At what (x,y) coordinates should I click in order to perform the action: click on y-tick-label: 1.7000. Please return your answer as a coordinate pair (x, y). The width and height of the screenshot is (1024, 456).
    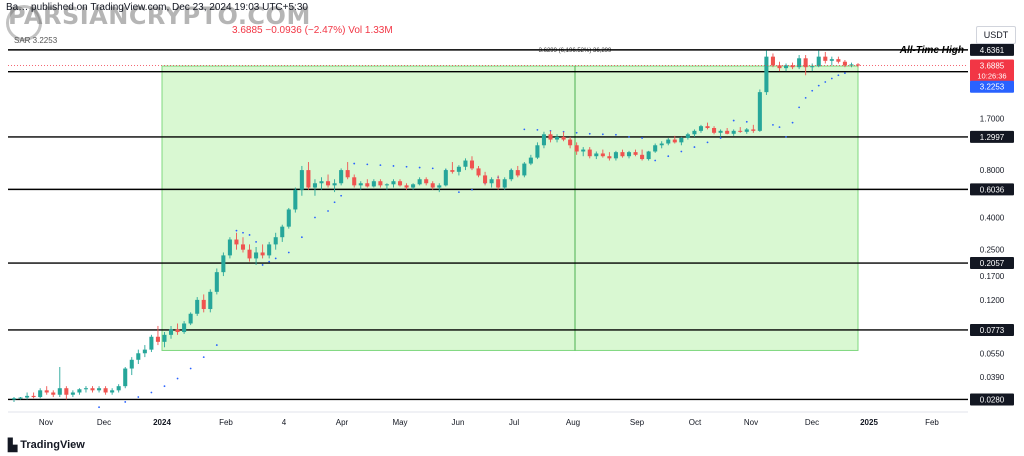
    Looking at the image, I should click on (992, 119).